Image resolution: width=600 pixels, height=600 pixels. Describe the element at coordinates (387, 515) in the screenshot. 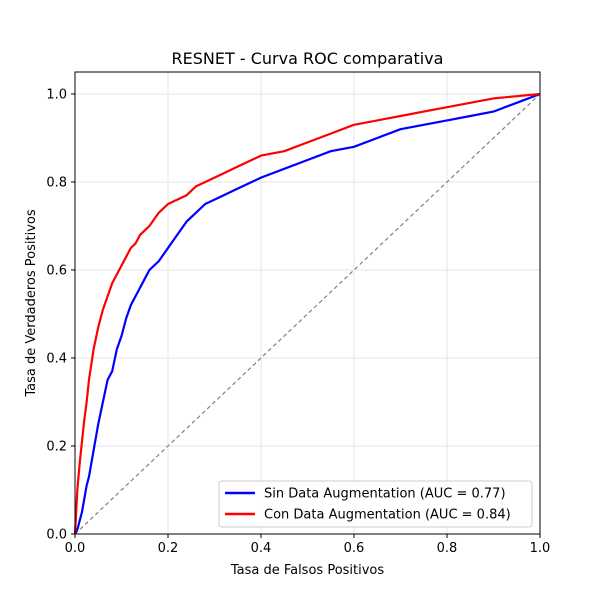

I see `legend-label: Con Data Augmentation (AUC = 0.84)` at that location.